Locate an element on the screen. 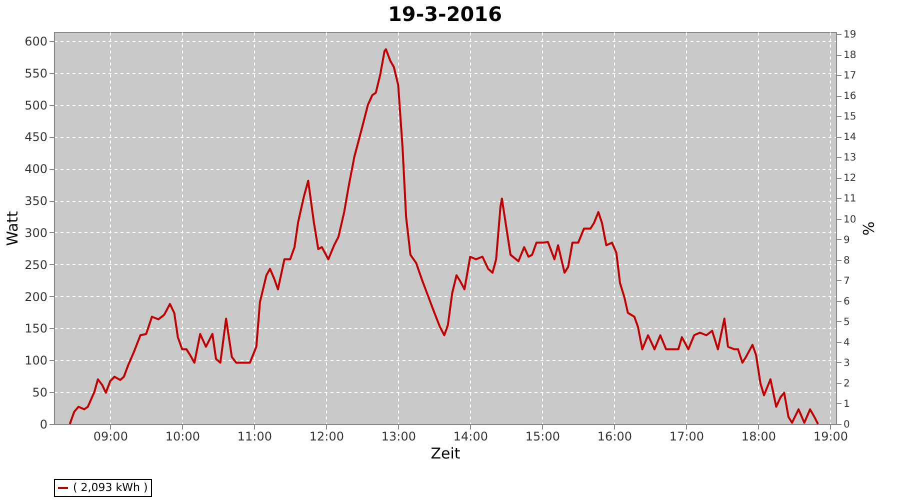 This screenshot has width=900, height=500. y2-tick-label: 1 is located at coordinates (847, 404).